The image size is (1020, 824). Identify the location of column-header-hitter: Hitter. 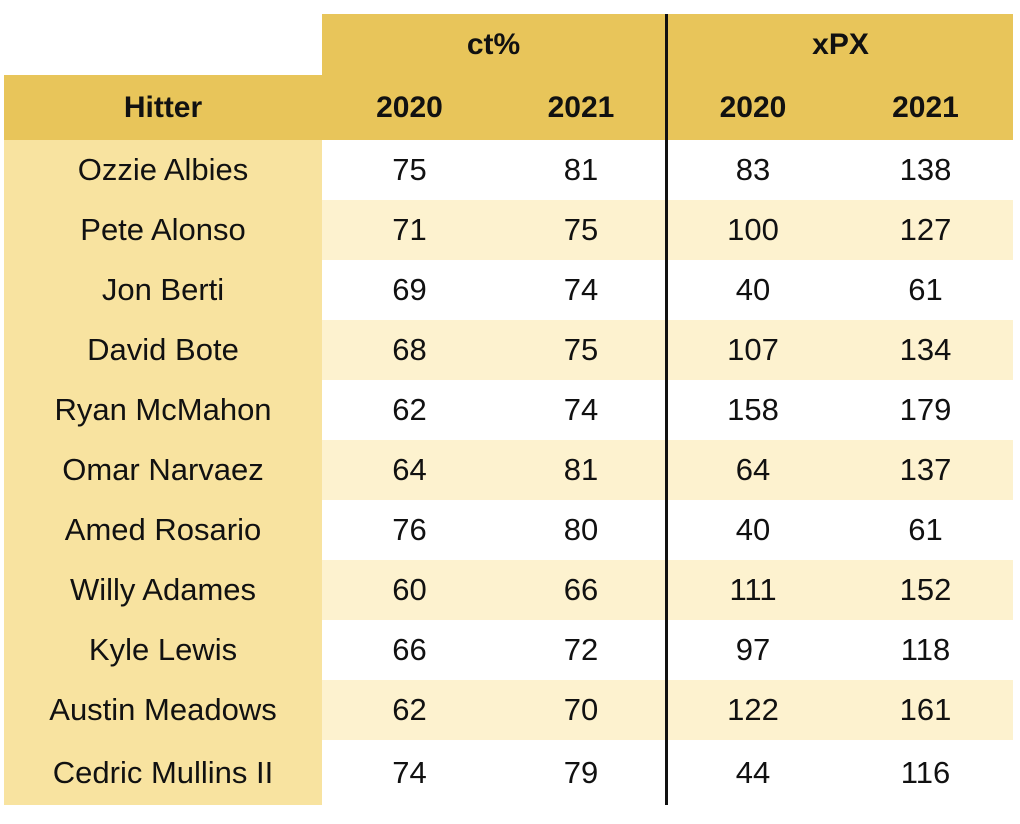
(163, 107).